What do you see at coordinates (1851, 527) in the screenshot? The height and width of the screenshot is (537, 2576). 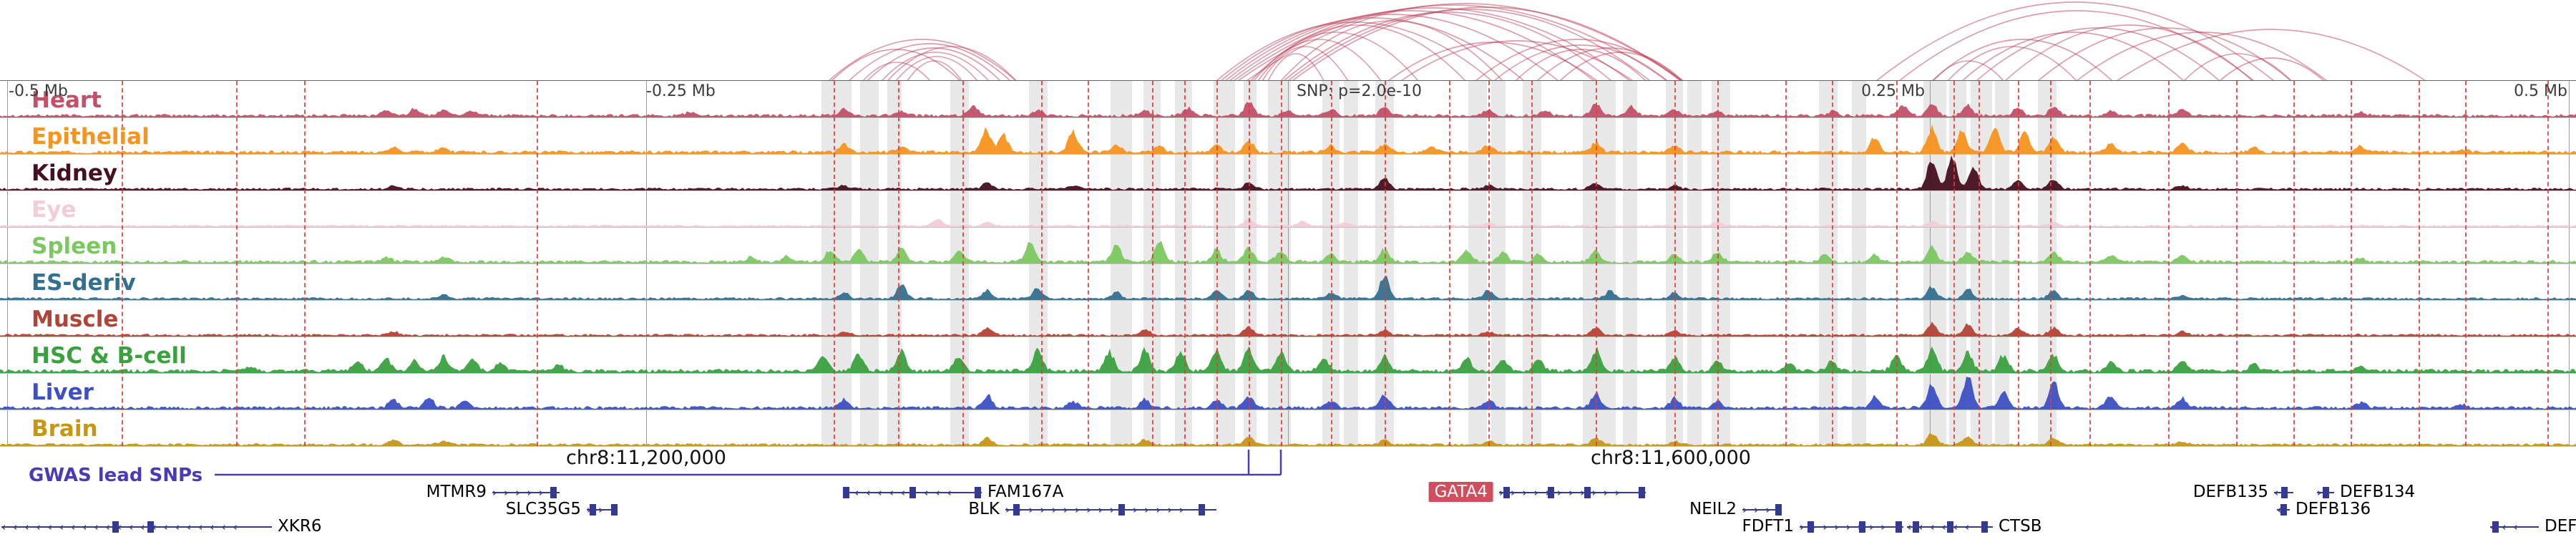 I see `gene-body-fdft1` at bounding box center [1851, 527].